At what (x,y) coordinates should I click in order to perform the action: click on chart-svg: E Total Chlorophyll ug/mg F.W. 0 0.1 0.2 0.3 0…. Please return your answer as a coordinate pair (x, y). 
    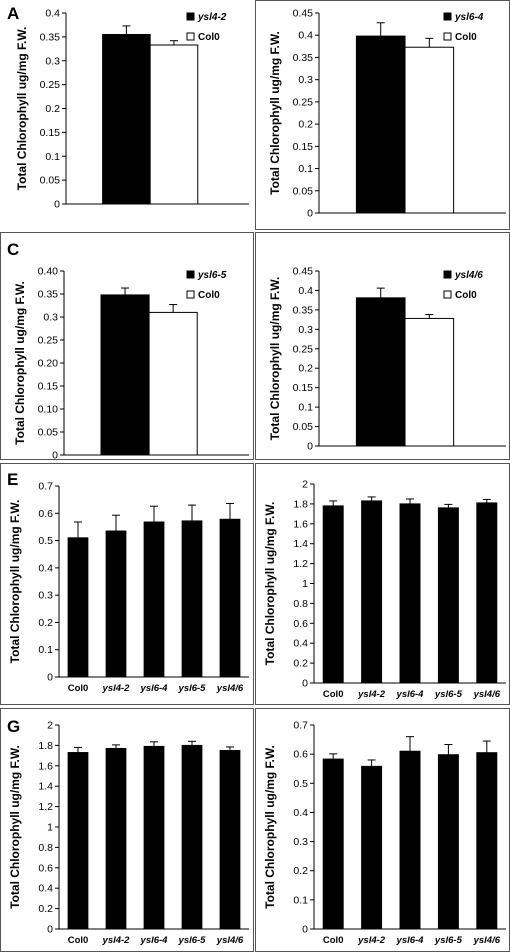
    Looking at the image, I should click on (128, 582).